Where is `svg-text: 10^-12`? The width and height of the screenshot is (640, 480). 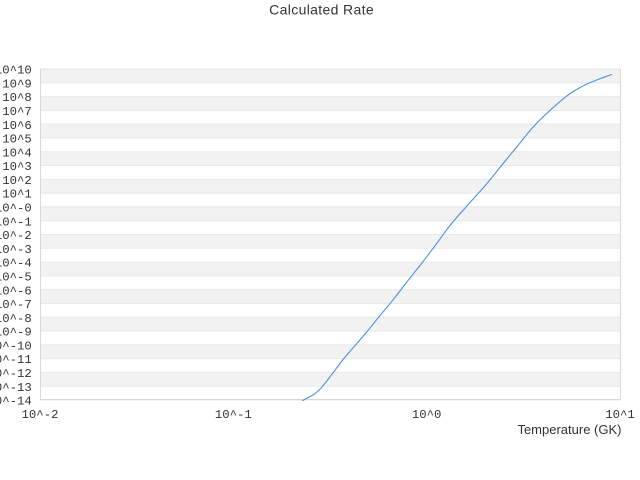
svg-text: 10^-12 is located at coordinates (16, 374).